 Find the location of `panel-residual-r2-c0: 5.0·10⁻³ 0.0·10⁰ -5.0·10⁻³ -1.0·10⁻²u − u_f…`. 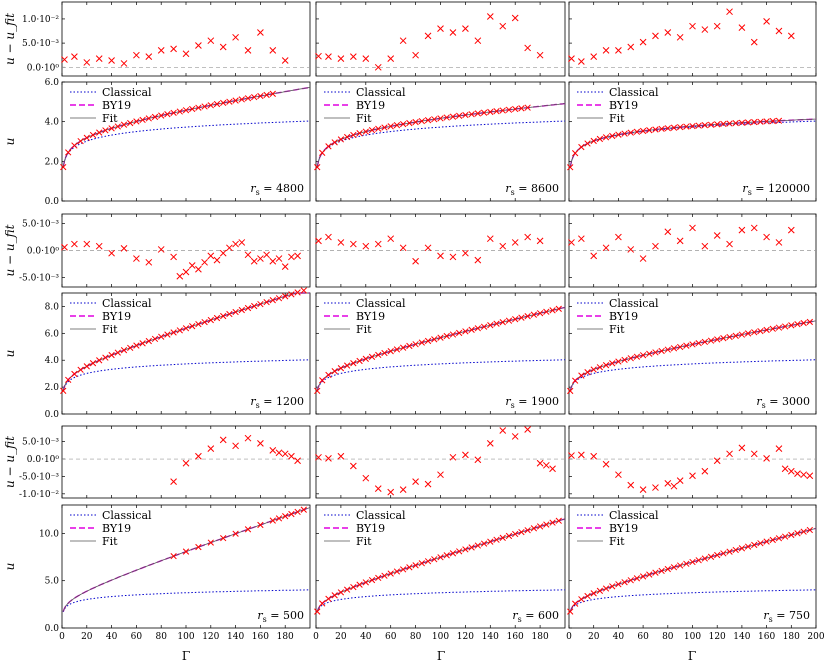

panel-residual-r2-c0: 5.0·10⁻³ 0.0·10⁰ -5.0·10⁻³ -1.0·10⁻²u − u_f… is located at coordinates (157, 462).